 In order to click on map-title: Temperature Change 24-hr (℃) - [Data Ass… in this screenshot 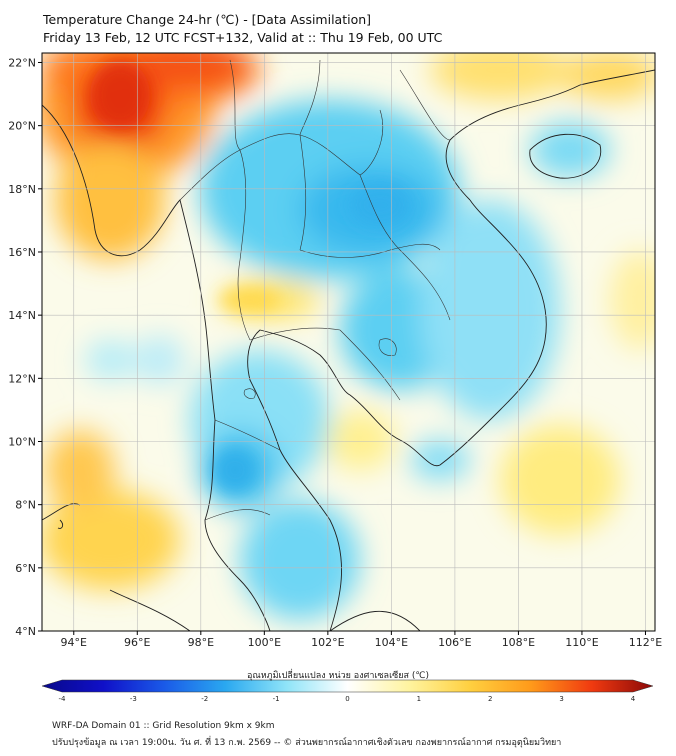, I will do `click(207, 19)`.